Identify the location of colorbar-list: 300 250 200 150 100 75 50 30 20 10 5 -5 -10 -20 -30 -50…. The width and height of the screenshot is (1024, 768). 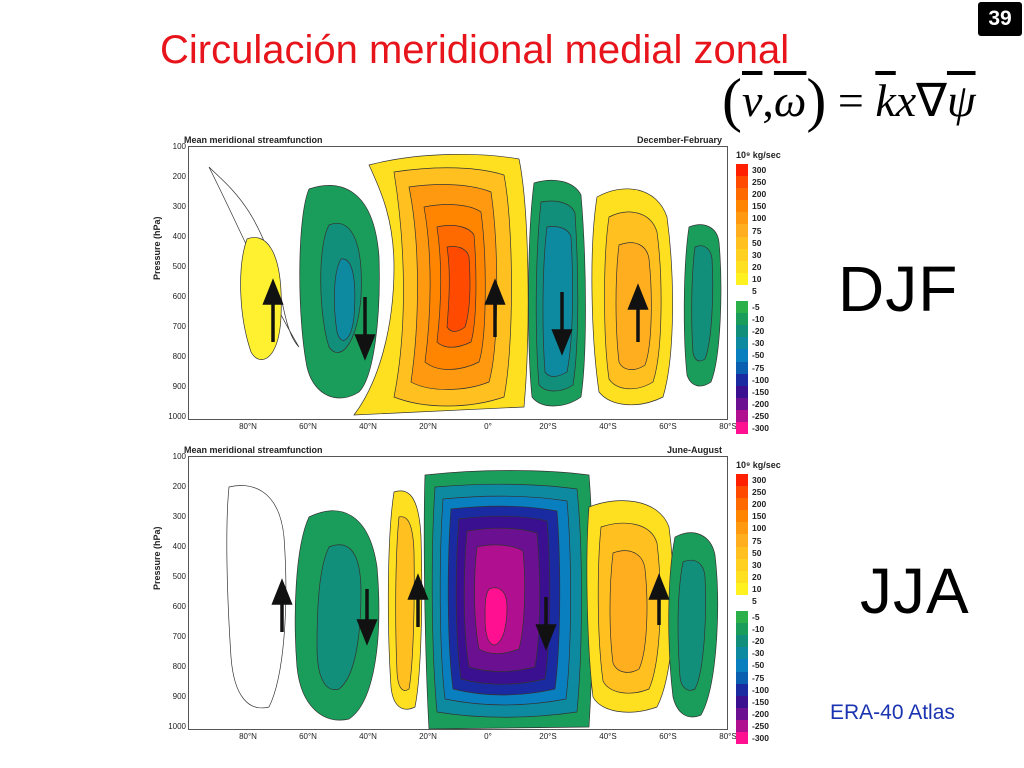
(776, 299).